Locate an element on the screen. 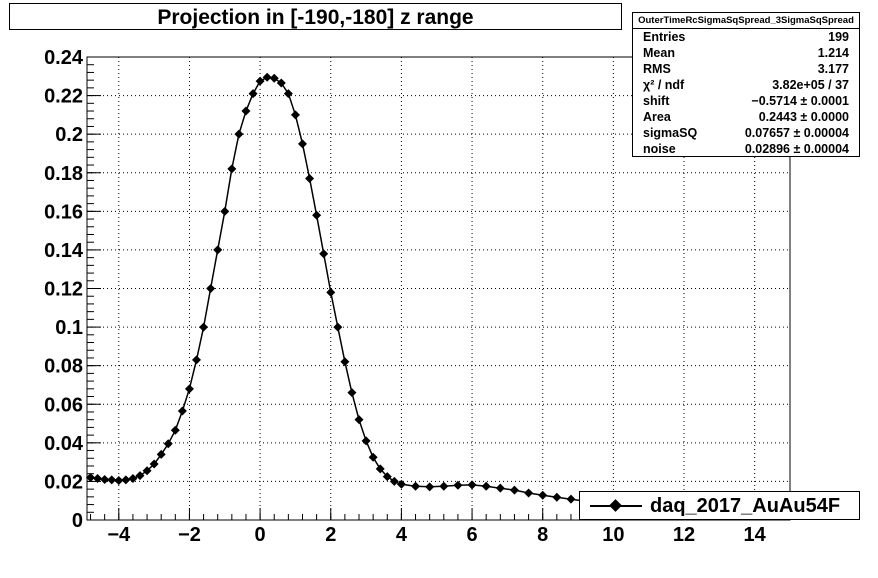  y-tick-label: 0.16 is located at coordinates (63, 212).